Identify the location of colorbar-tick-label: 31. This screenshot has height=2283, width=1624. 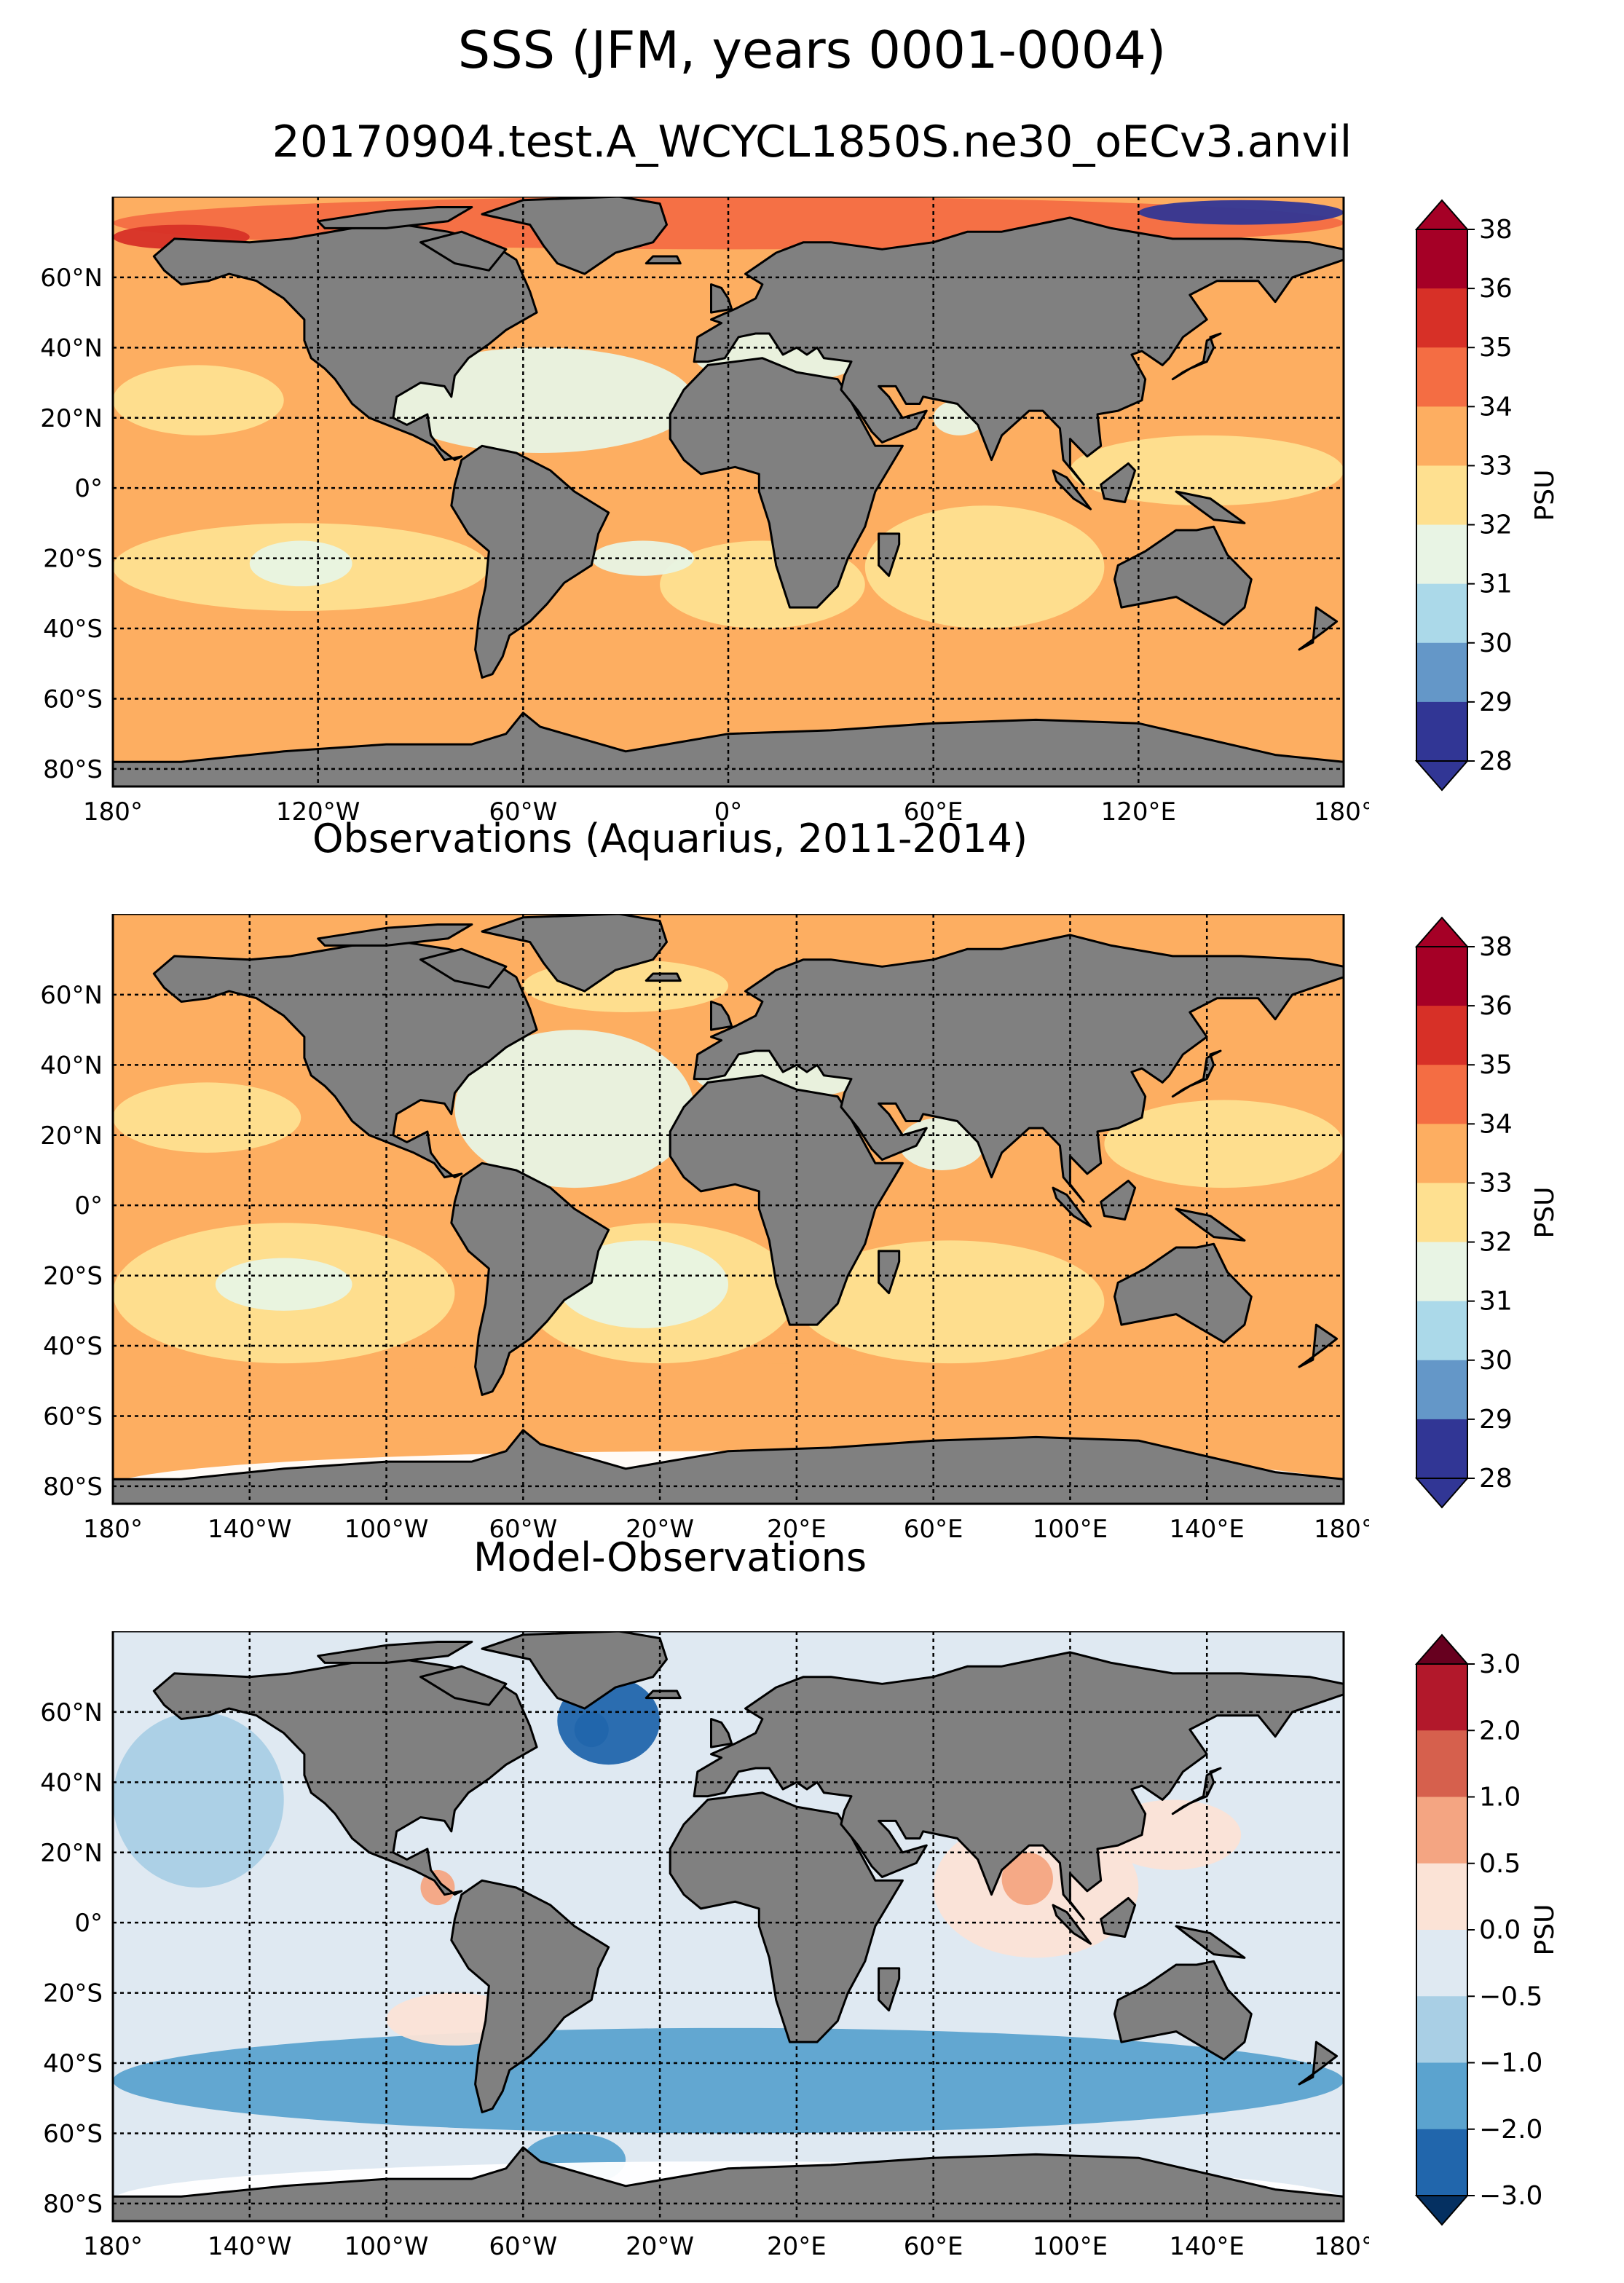
(1496, 1302).